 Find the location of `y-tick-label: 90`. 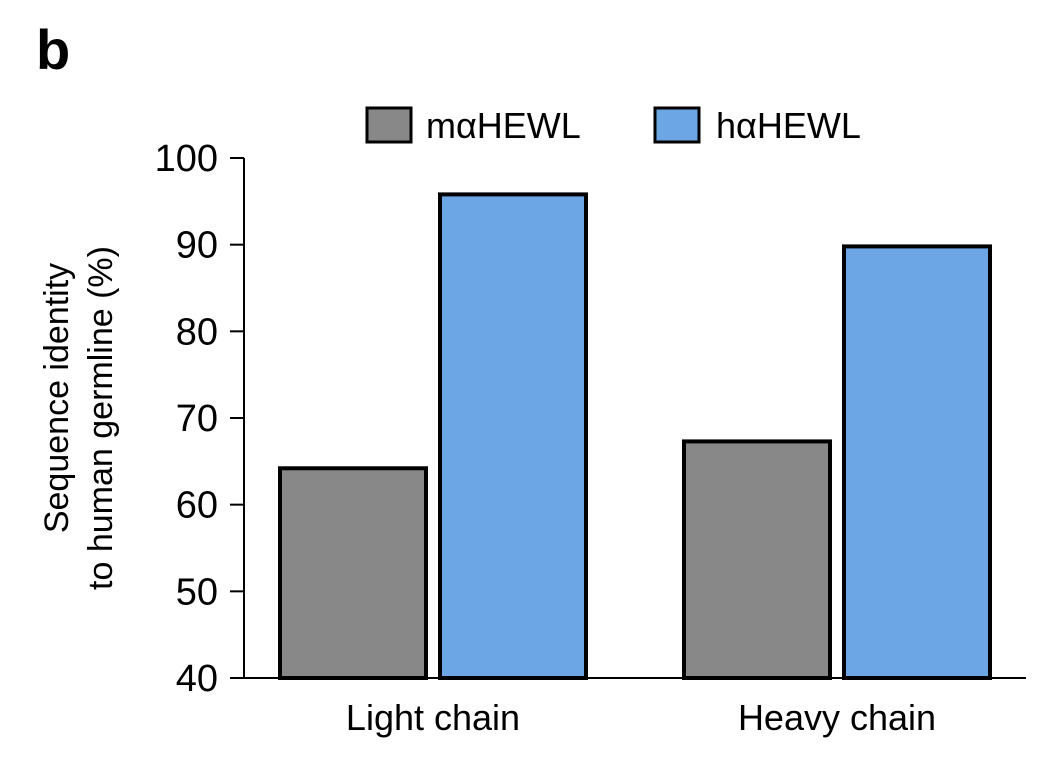

y-tick-label: 90 is located at coordinates (197, 246).